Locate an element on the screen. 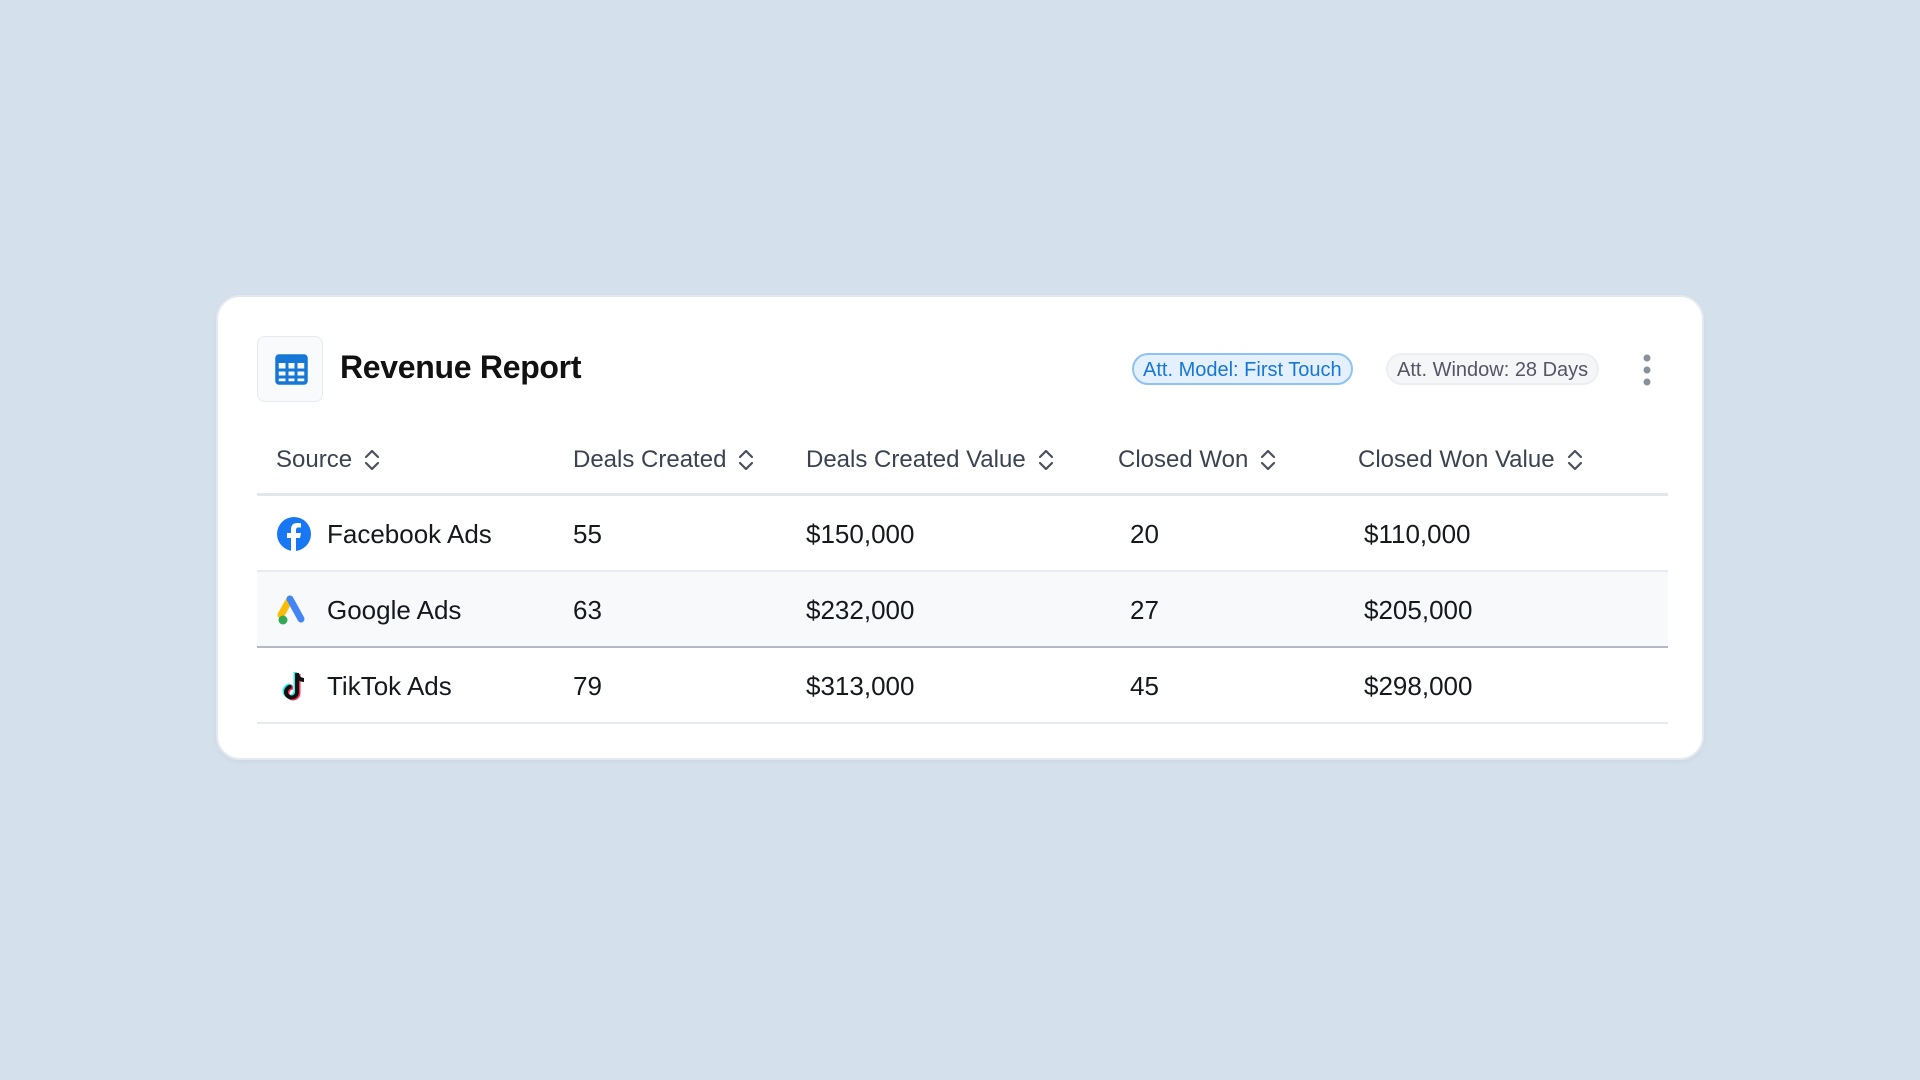 The height and width of the screenshot is (1080, 1920). table-cell: 27 is located at coordinates (1144, 610).